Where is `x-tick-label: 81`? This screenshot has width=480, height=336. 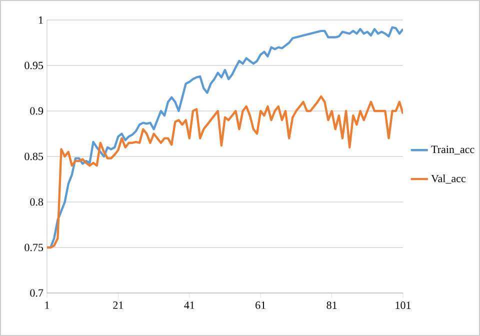
x-tick-label: 81 is located at coordinates (331, 305).